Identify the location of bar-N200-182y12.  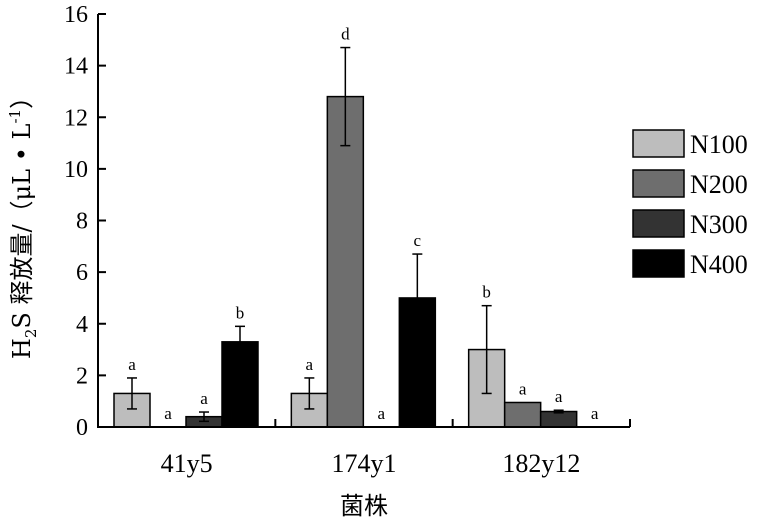
(522, 414).